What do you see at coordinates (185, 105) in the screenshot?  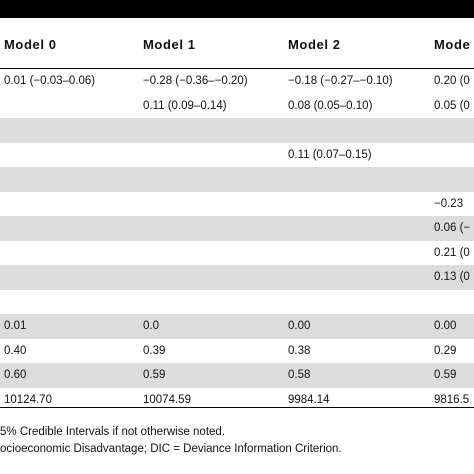 I see `table-cell: 0.11 (0.09–0.14)` at bounding box center [185, 105].